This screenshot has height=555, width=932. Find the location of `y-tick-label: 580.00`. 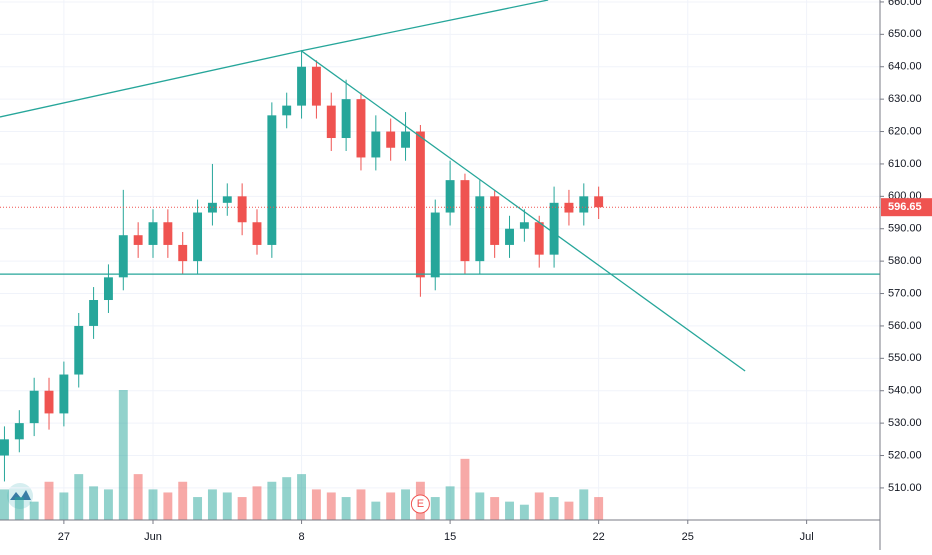

y-tick-label: 580.00 is located at coordinates (905, 261).